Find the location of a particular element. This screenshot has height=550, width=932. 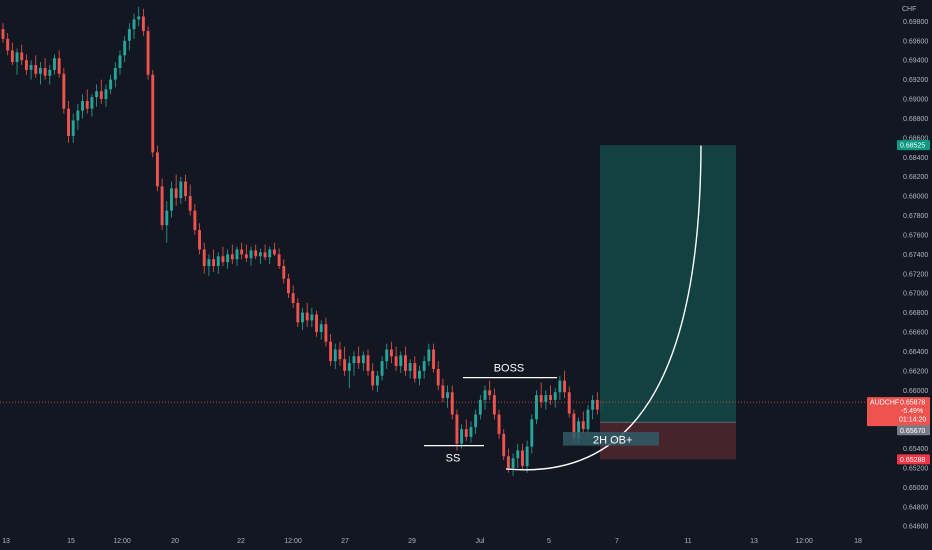

price-tick-label: 0.66000 is located at coordinates (915, 391).